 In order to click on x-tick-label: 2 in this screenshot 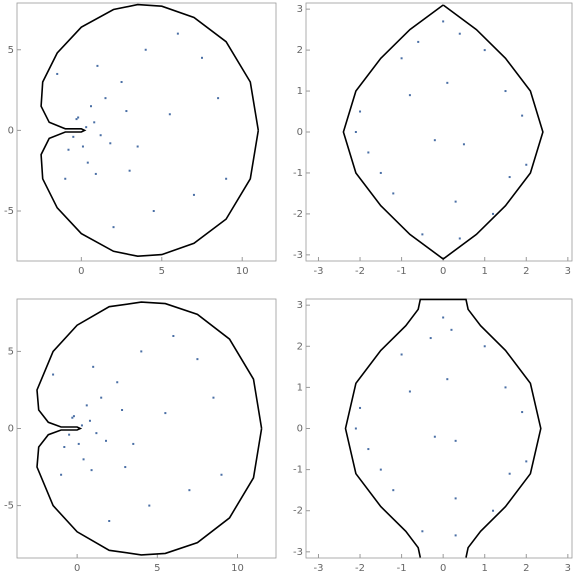, I will do `click(526, 568)`.